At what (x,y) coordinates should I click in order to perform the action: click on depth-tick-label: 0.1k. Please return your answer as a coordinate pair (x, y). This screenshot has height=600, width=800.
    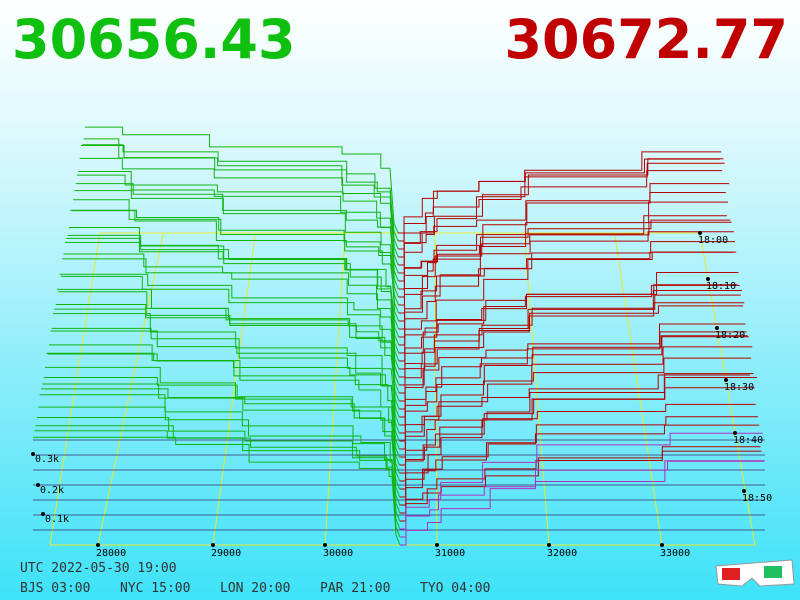
    Looking at the image, I should click on (57, 519).